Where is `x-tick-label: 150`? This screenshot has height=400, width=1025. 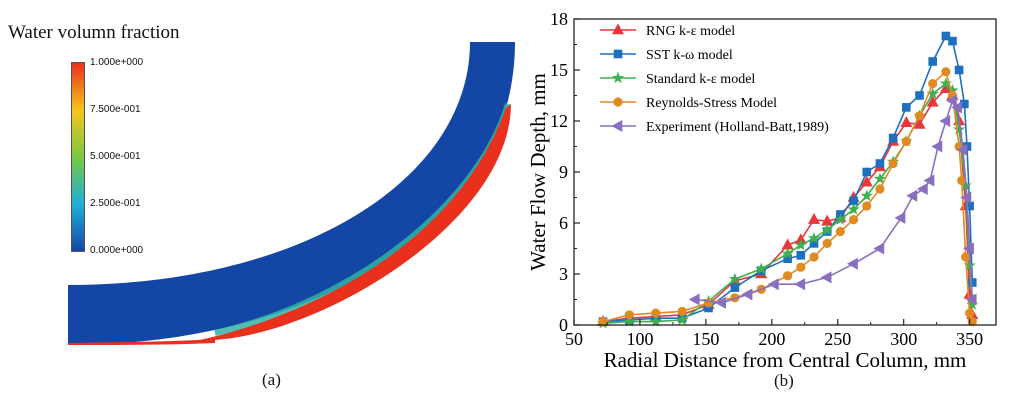 x-tick-label: 150 is located at coordinates (705, 339).